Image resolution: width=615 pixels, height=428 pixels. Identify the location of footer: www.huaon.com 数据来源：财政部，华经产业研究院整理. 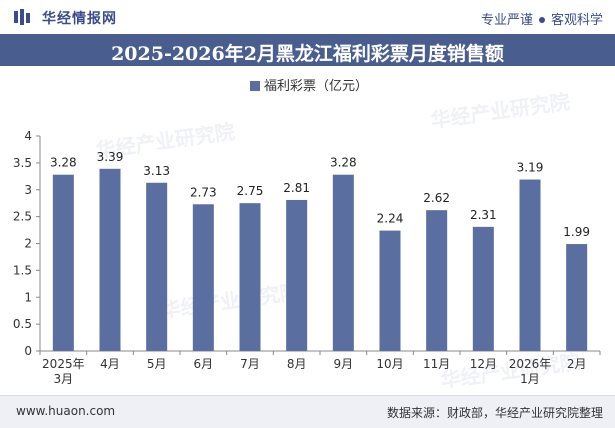
(307, 411).